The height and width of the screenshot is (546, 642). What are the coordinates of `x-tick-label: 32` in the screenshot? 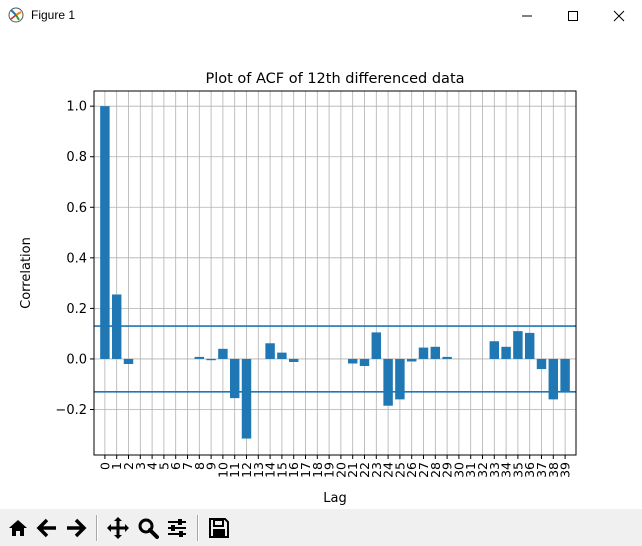 It's located at (482, 470).